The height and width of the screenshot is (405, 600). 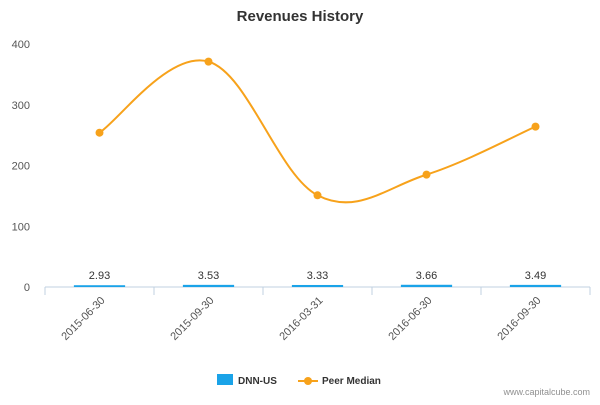 What do you see at coordinates (99, 276) in the screenshot?
I see `bar-data-label: 2.93` at bounding box center [99, 276].